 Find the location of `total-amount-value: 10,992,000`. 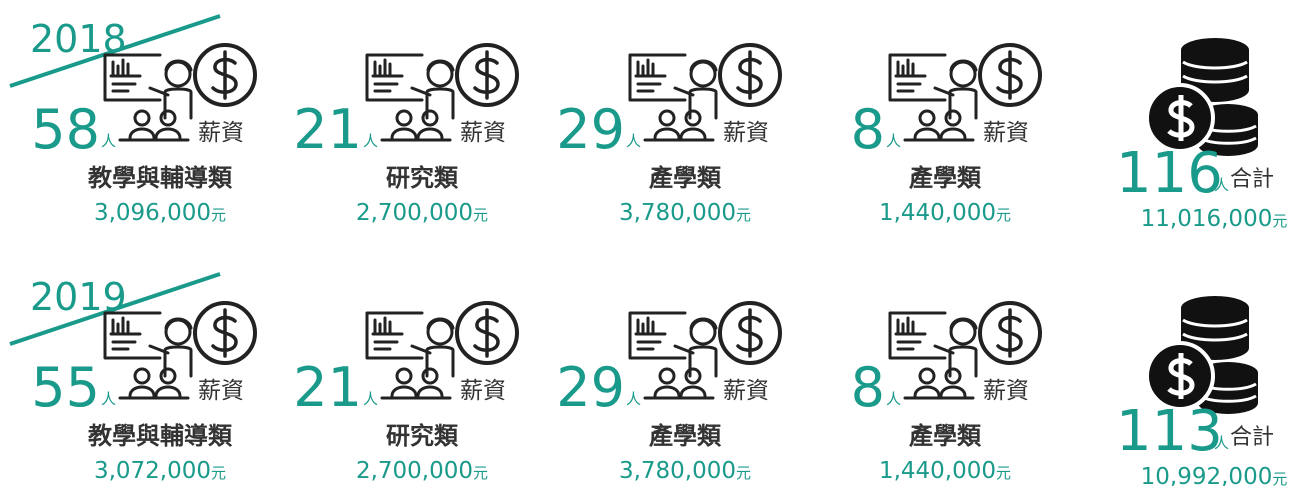

total-amount-value: 10,992,000 is located at coordinates (1207, 475).